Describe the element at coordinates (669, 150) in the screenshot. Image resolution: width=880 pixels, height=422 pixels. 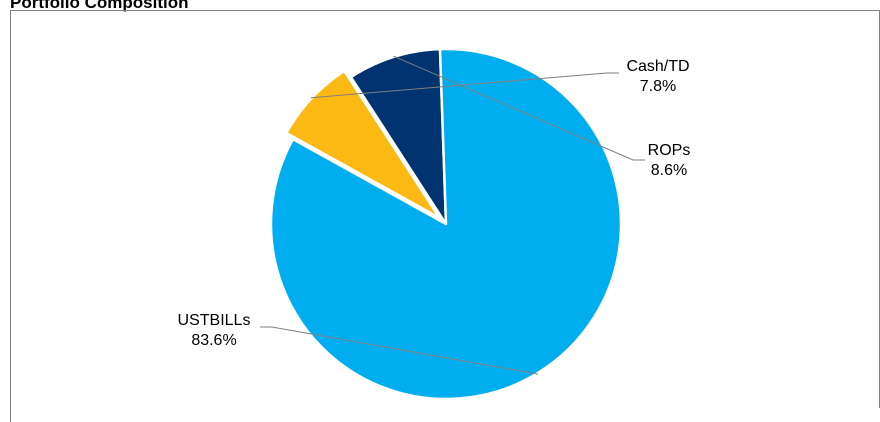
I see `slice-category-label: ROPs` at that location.